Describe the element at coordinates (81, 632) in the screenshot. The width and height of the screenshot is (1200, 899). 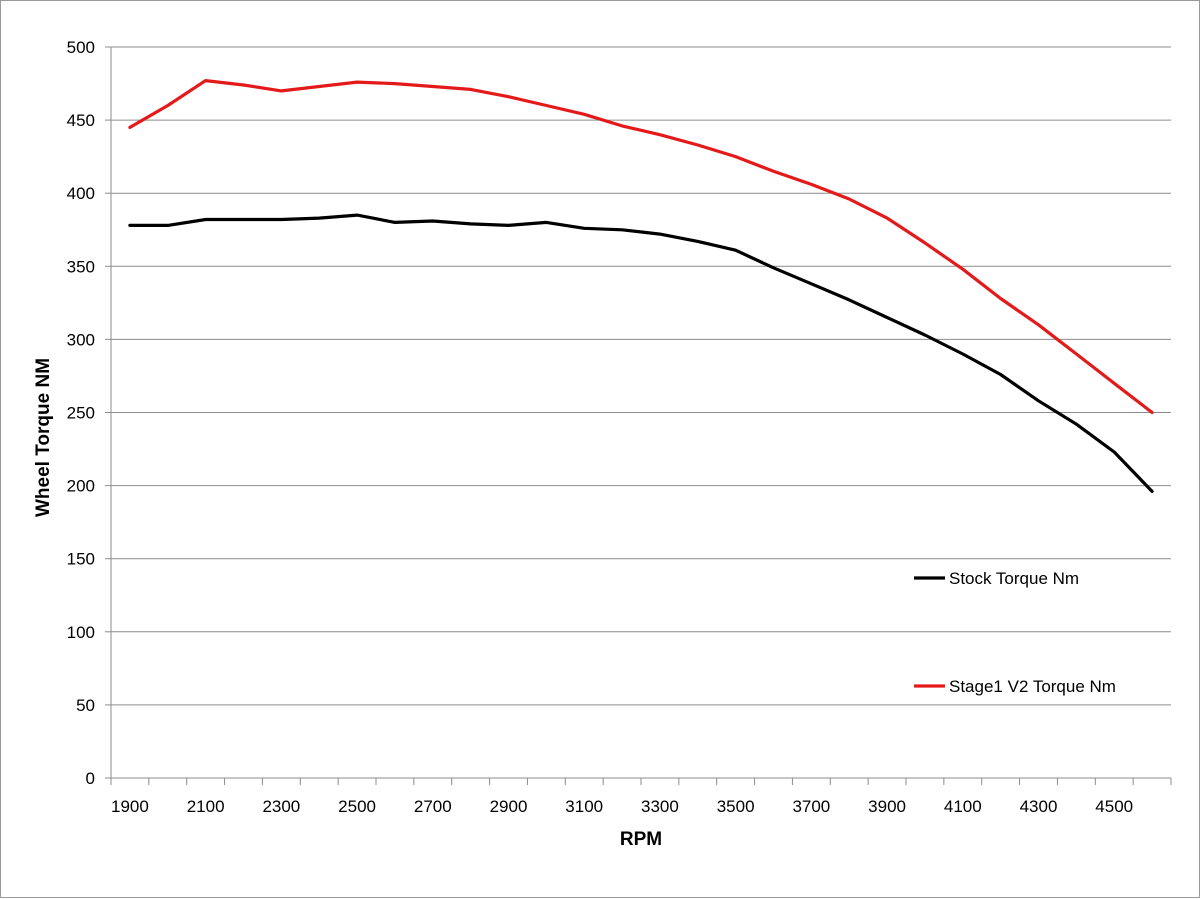
I see `y-tick-label: 100` at that location.